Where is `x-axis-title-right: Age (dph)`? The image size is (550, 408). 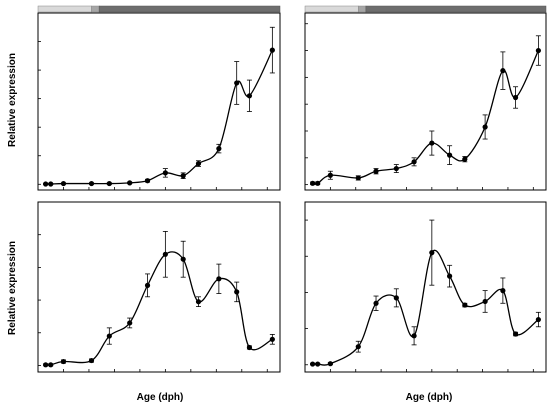
x-axis-title-right: Age (dph) is located at coordinates (429, 397).